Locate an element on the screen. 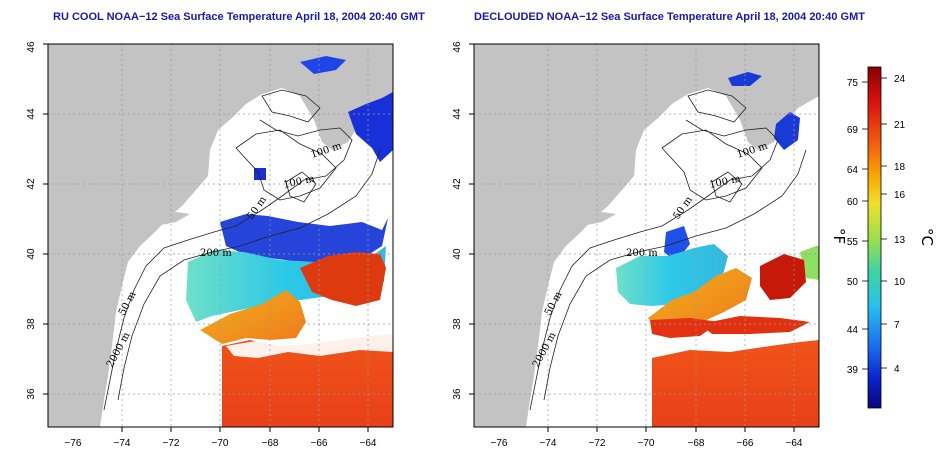  fahrenheit-tick-label: 69 is located at coordinates (853, 130).